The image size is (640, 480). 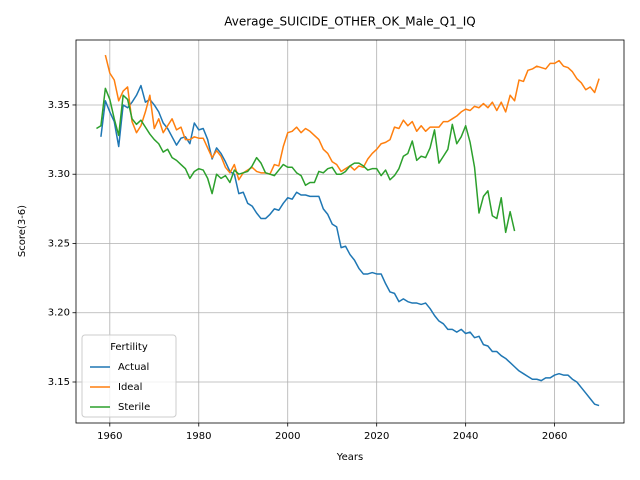 I want to click on legend-box, so click(x=129, y=376).